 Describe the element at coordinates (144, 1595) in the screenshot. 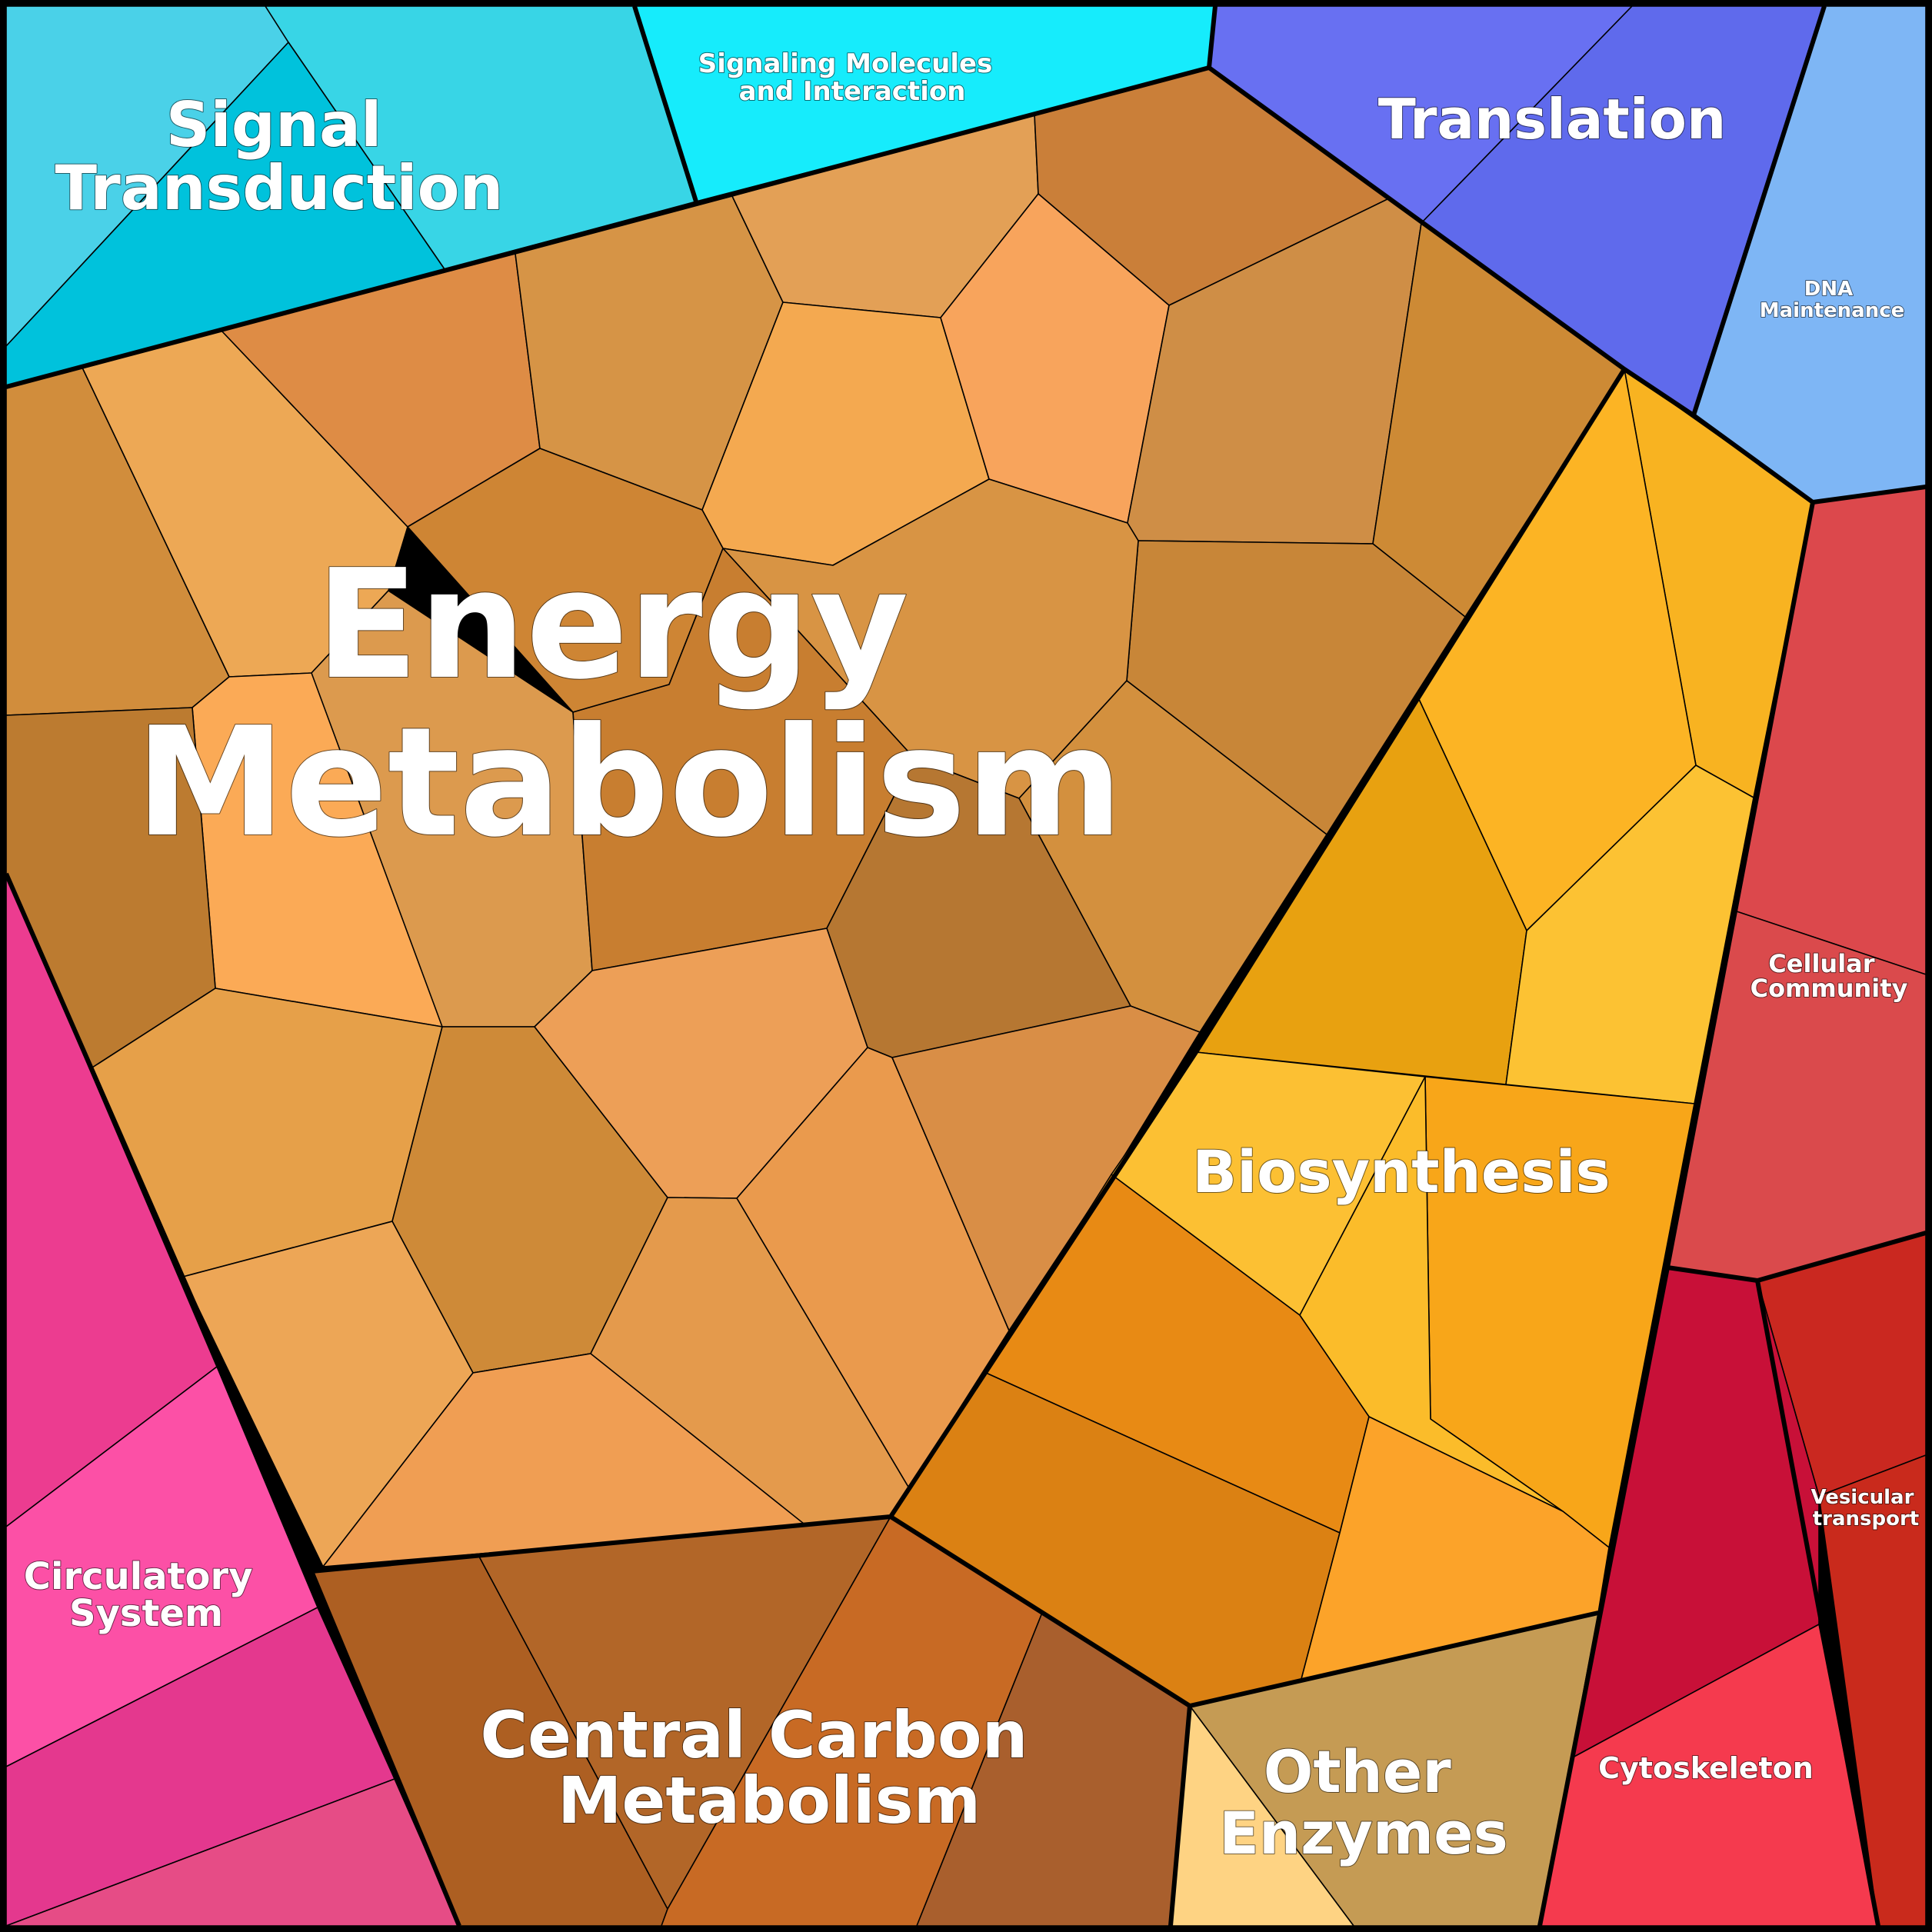

I see `label-circulatory-system: Circulatory System` at that location.